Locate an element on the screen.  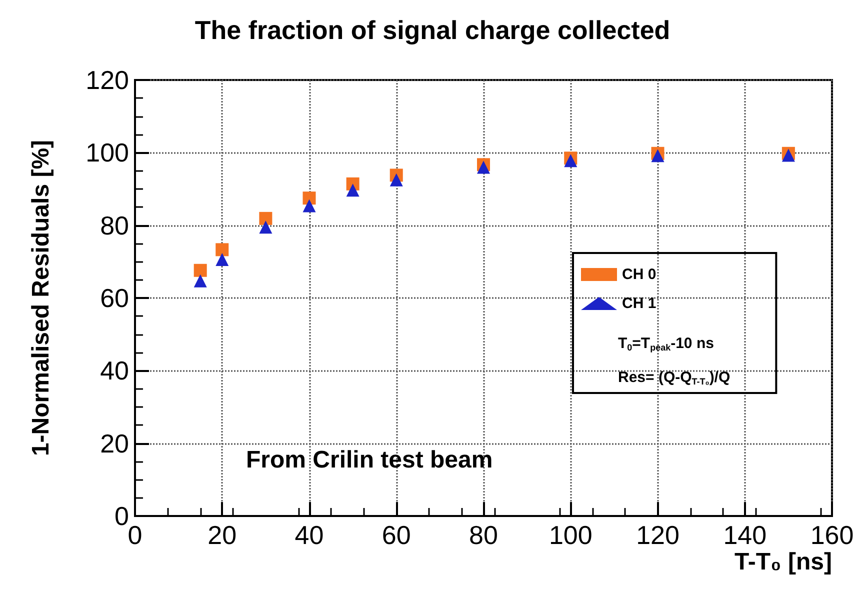
y-axis-title: 1-Normalised Residuals [%] is located at coordinates (41, 298).